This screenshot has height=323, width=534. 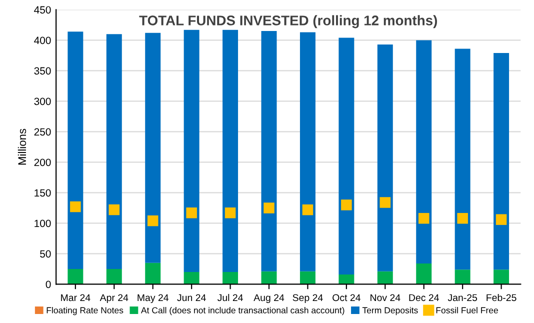 I want to click on x-tick-label: Sep 24, so click(x=307, y=299).